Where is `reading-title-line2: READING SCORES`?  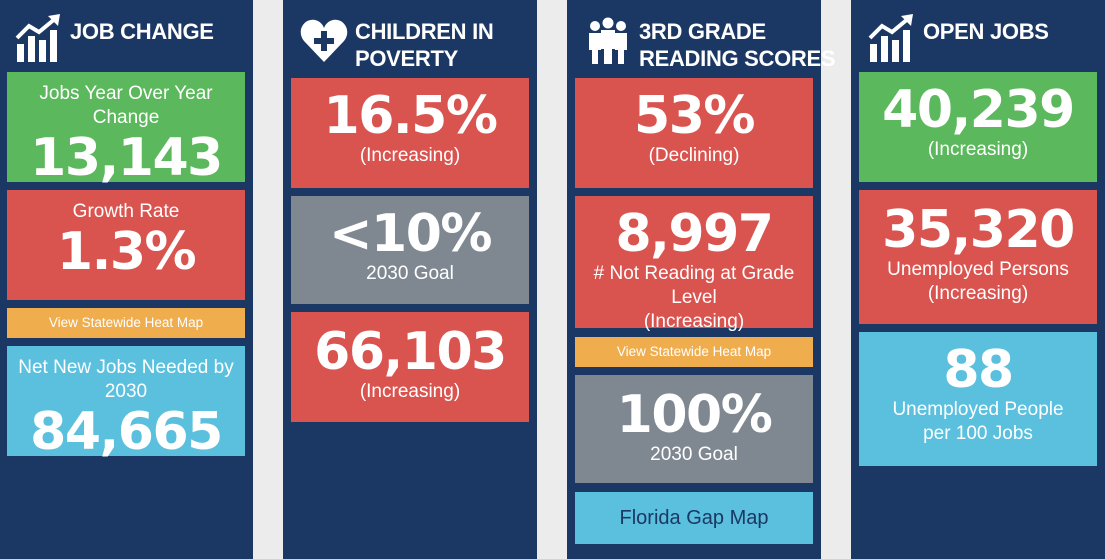 reading-title-line2: READING SCORES is located at coordinates (737, 58).